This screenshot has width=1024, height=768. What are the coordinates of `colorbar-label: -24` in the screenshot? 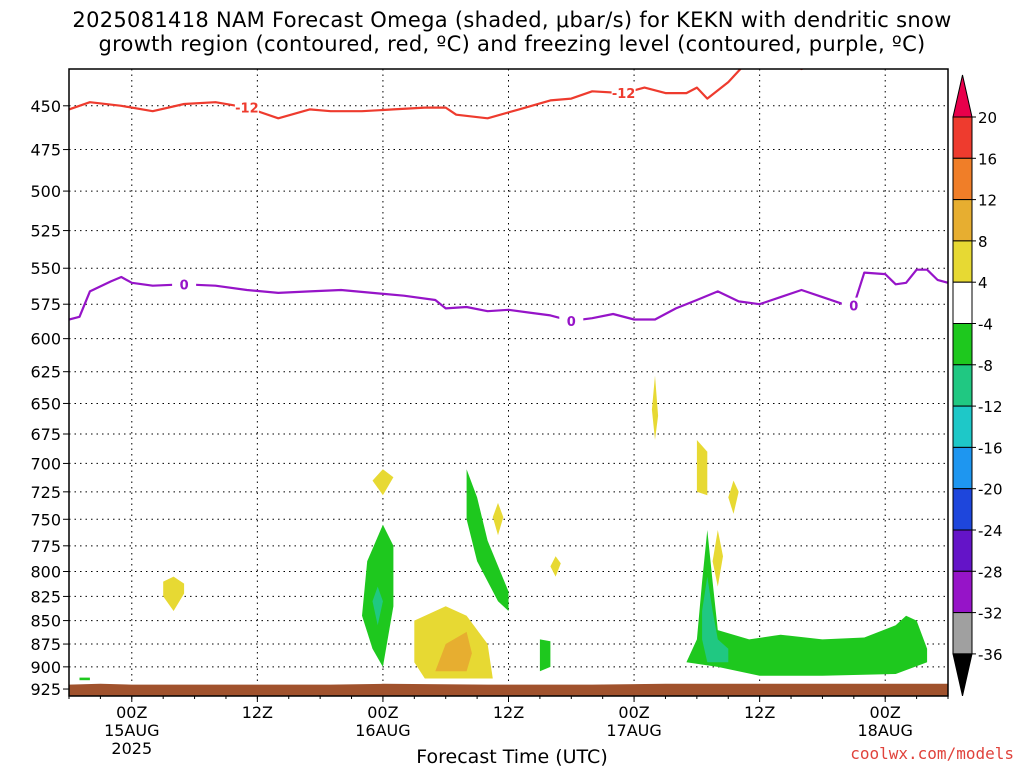 It's located at (990, 531).